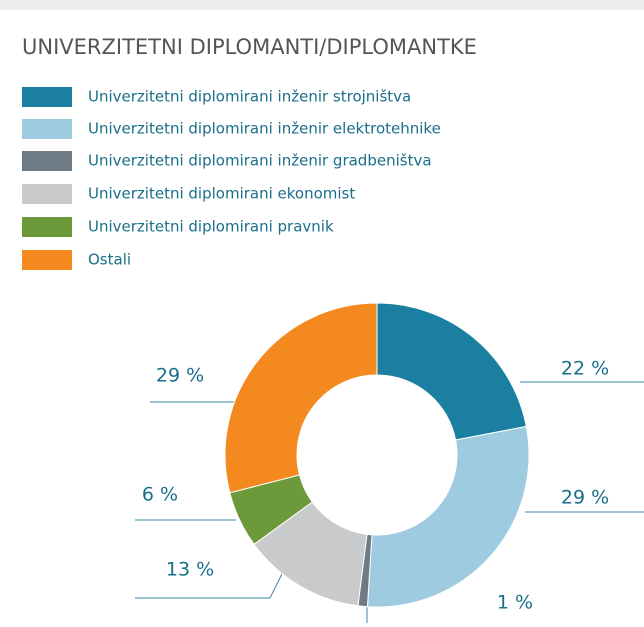  I want to click on legend-label: Ostali, so click(109, 260).